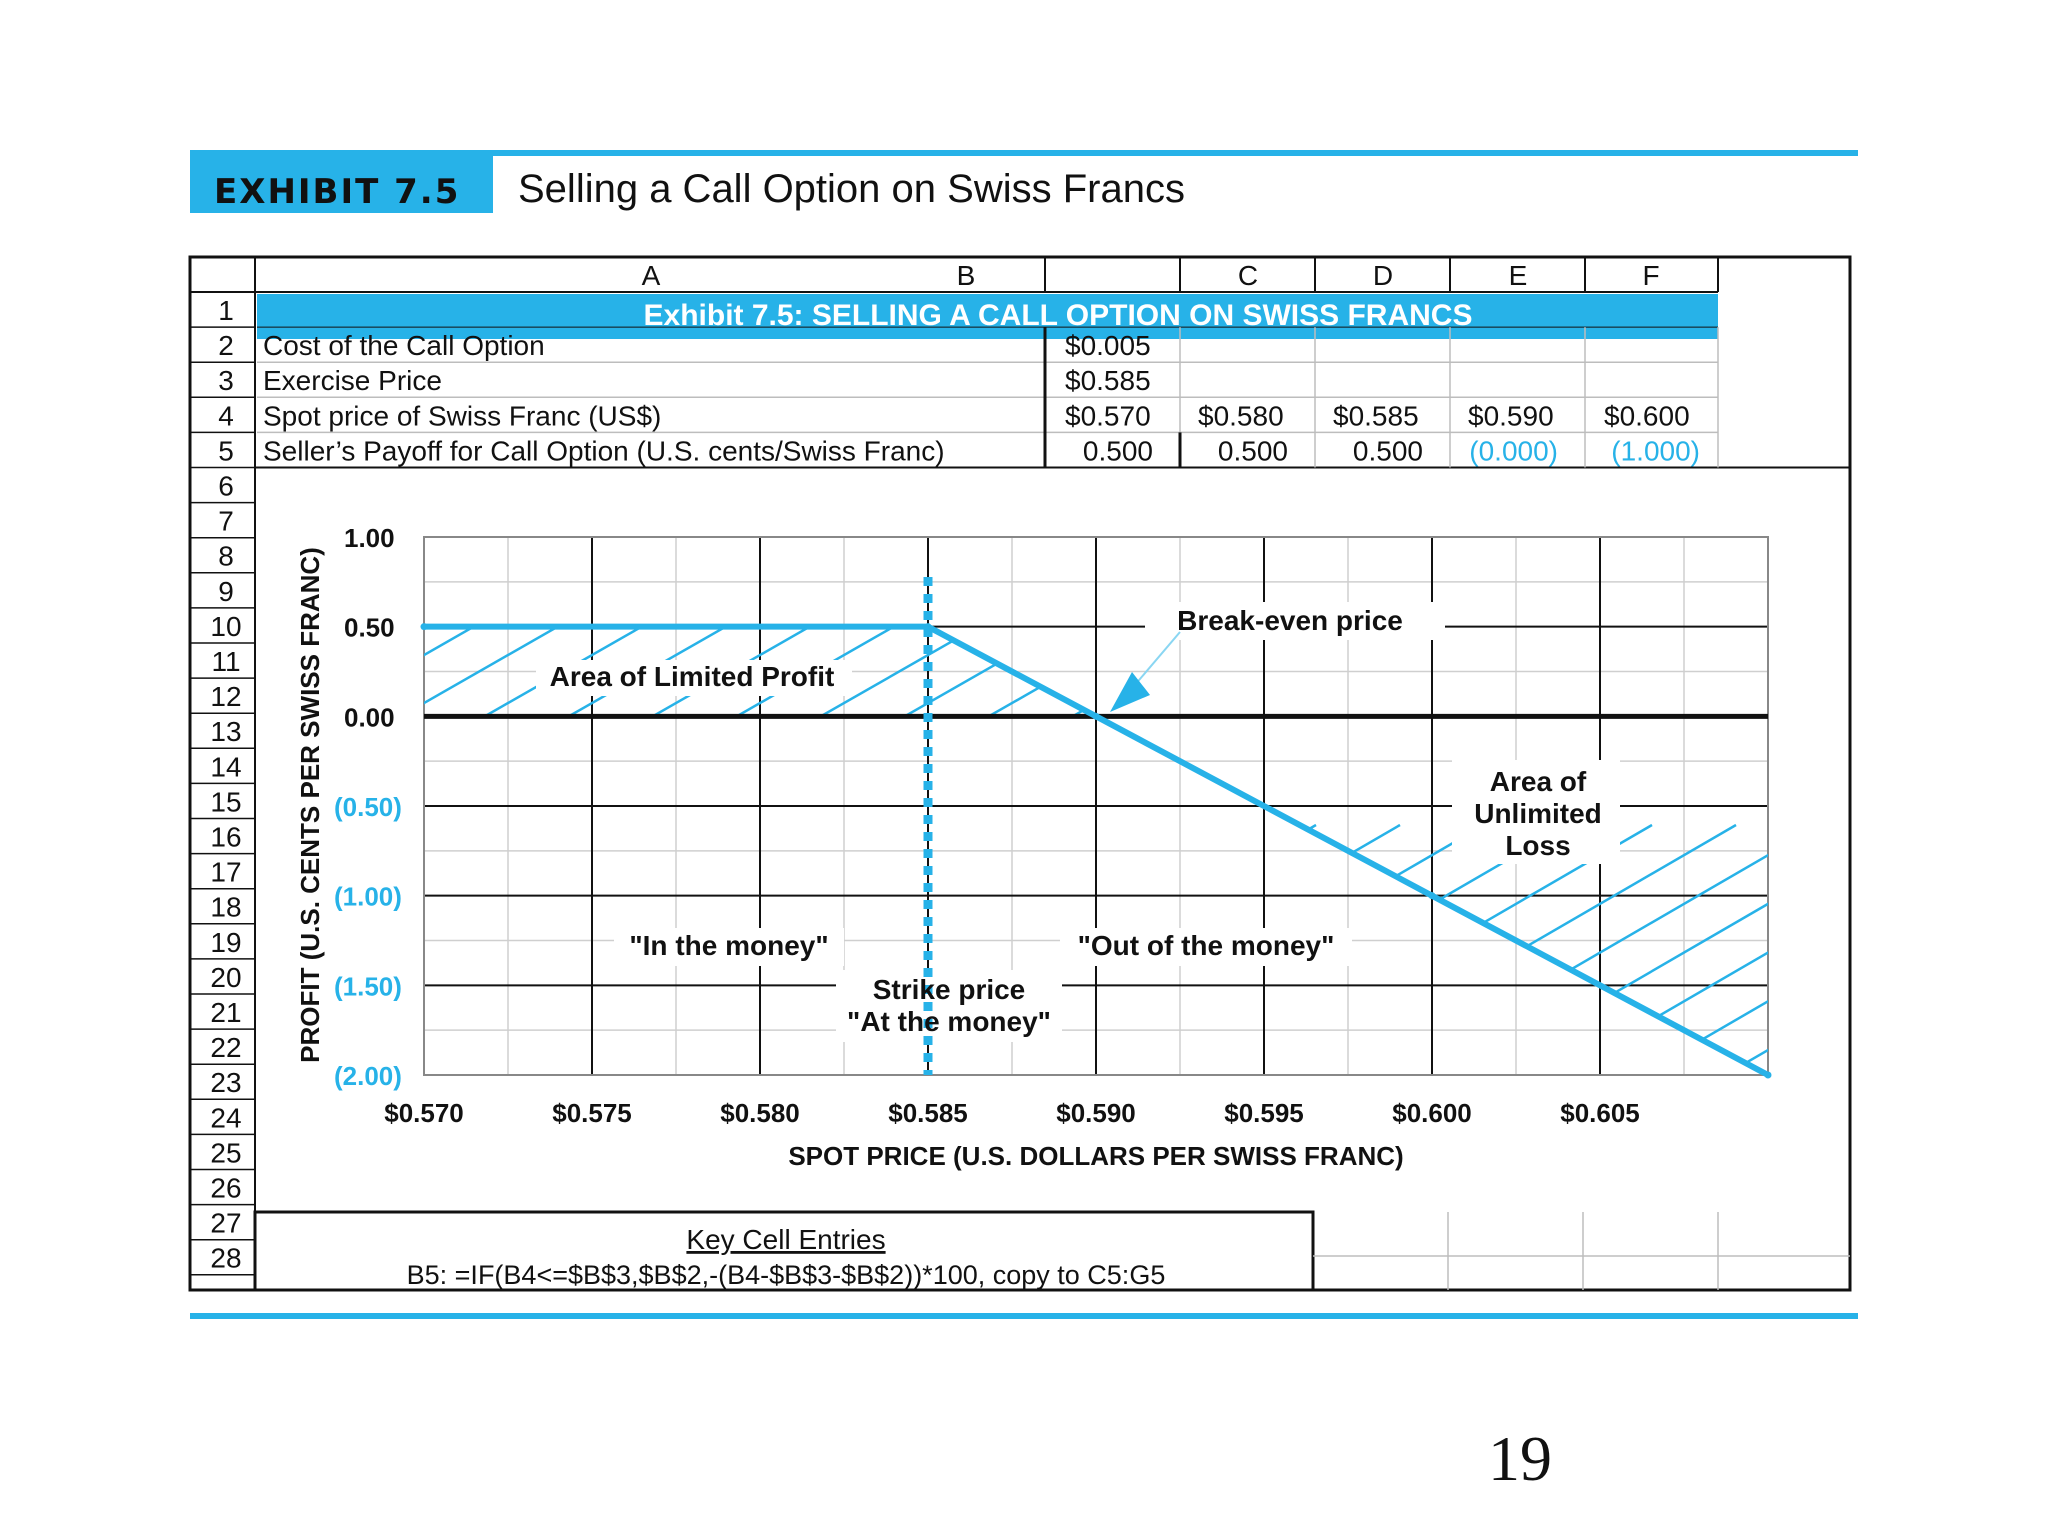  I want to click on y-tick-label: (1.50), so click(368, 986).